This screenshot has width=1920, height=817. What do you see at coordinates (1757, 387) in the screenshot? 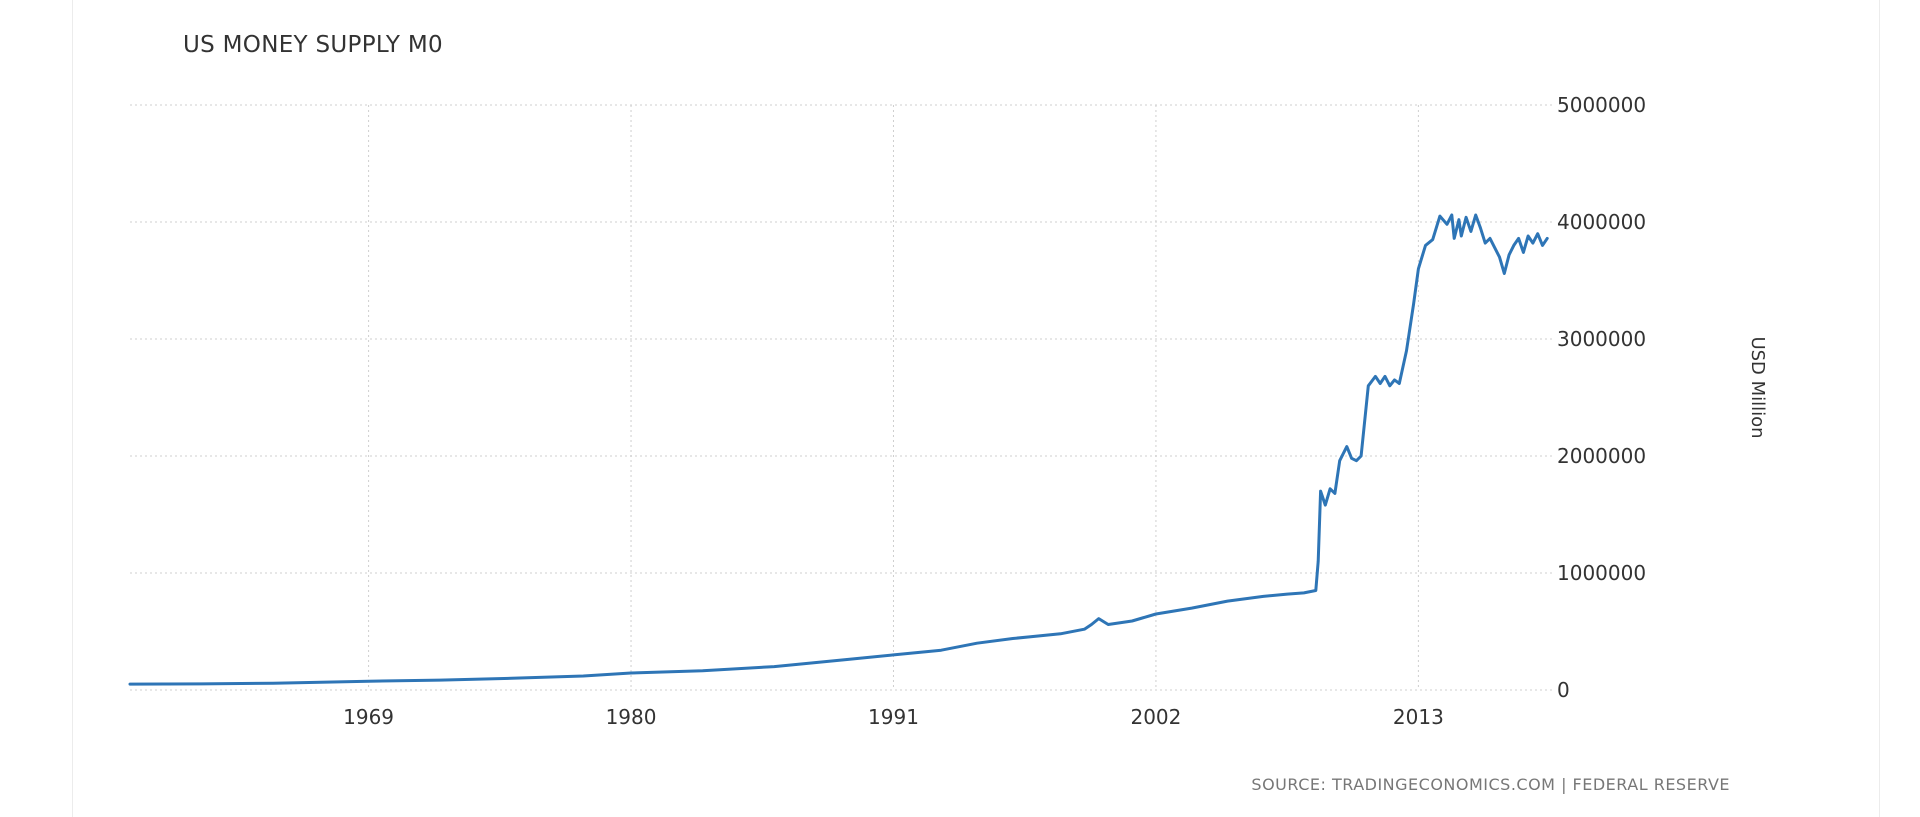
I see `y-axis-title: USD Million` at bounding box center [1757, 387].